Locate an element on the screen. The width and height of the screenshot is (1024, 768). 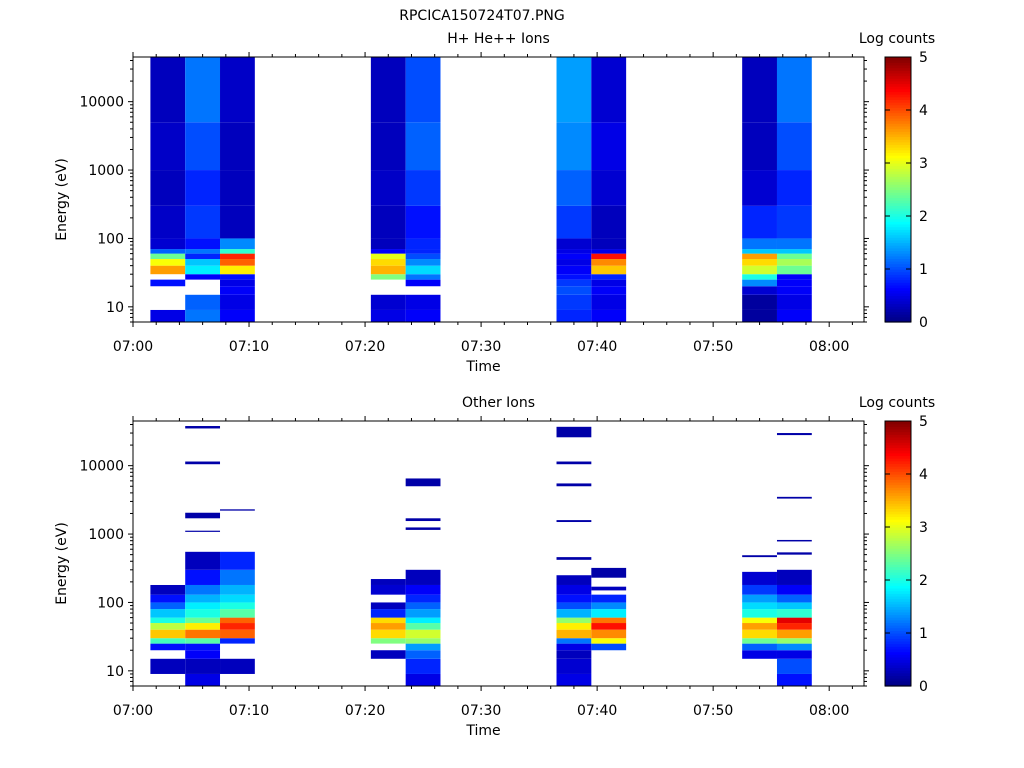
figure-title: RPCICA150724T07.PNG is located at coordinates (481, 16).